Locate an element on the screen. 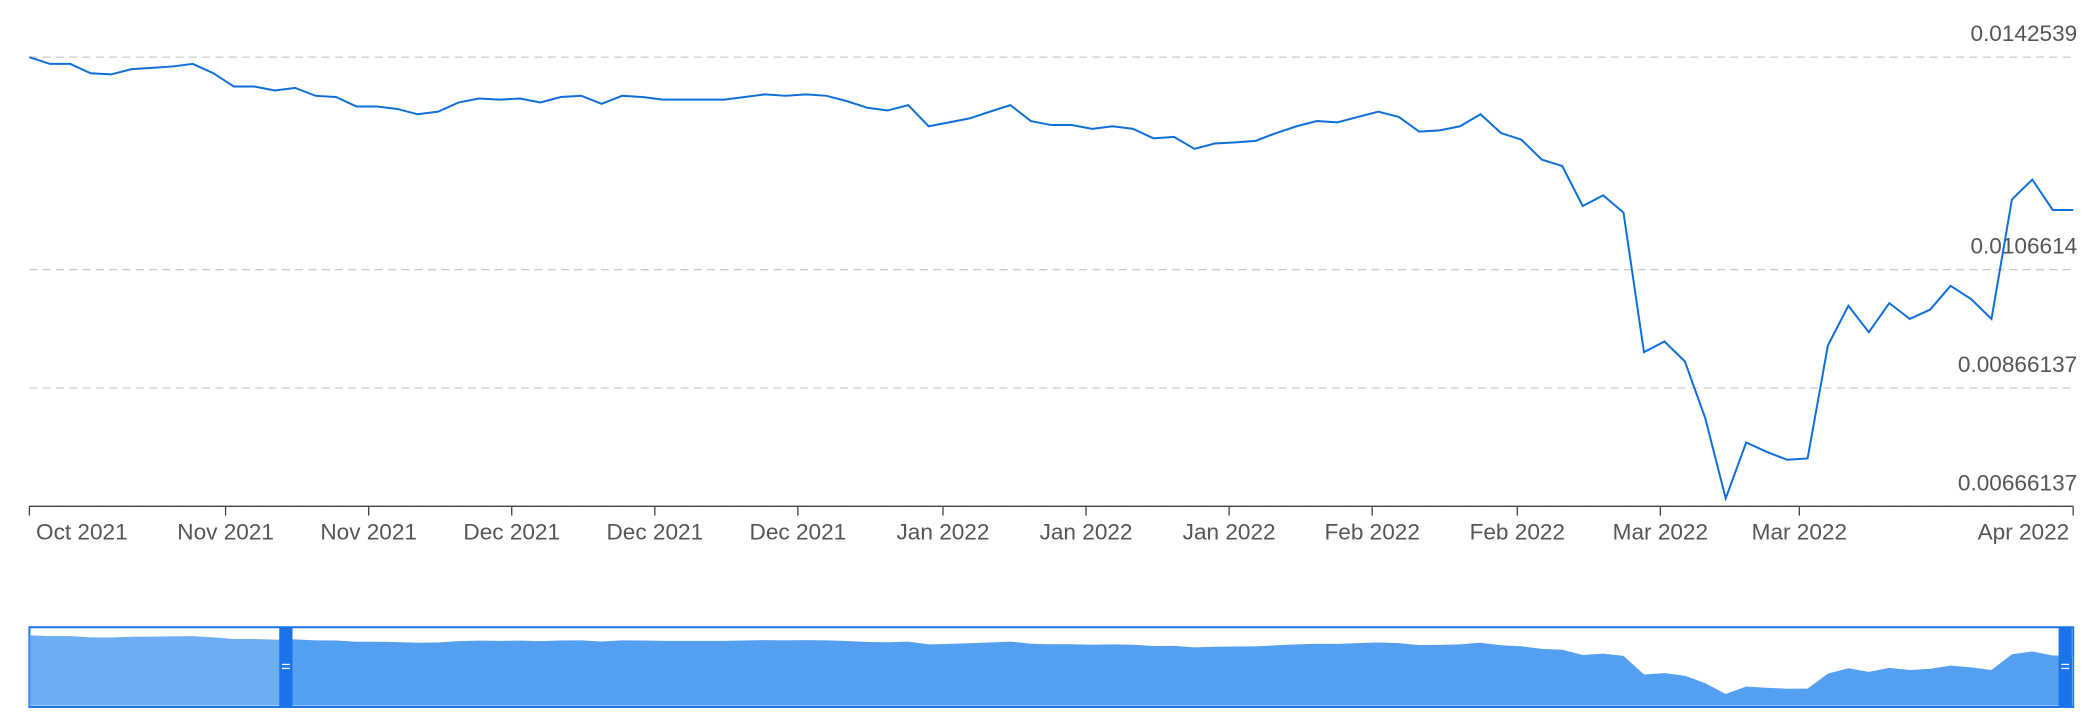 Image resolution: width=2084 pixels, height=716 pixels. navigator-area is located at coordinates (1051, 670).